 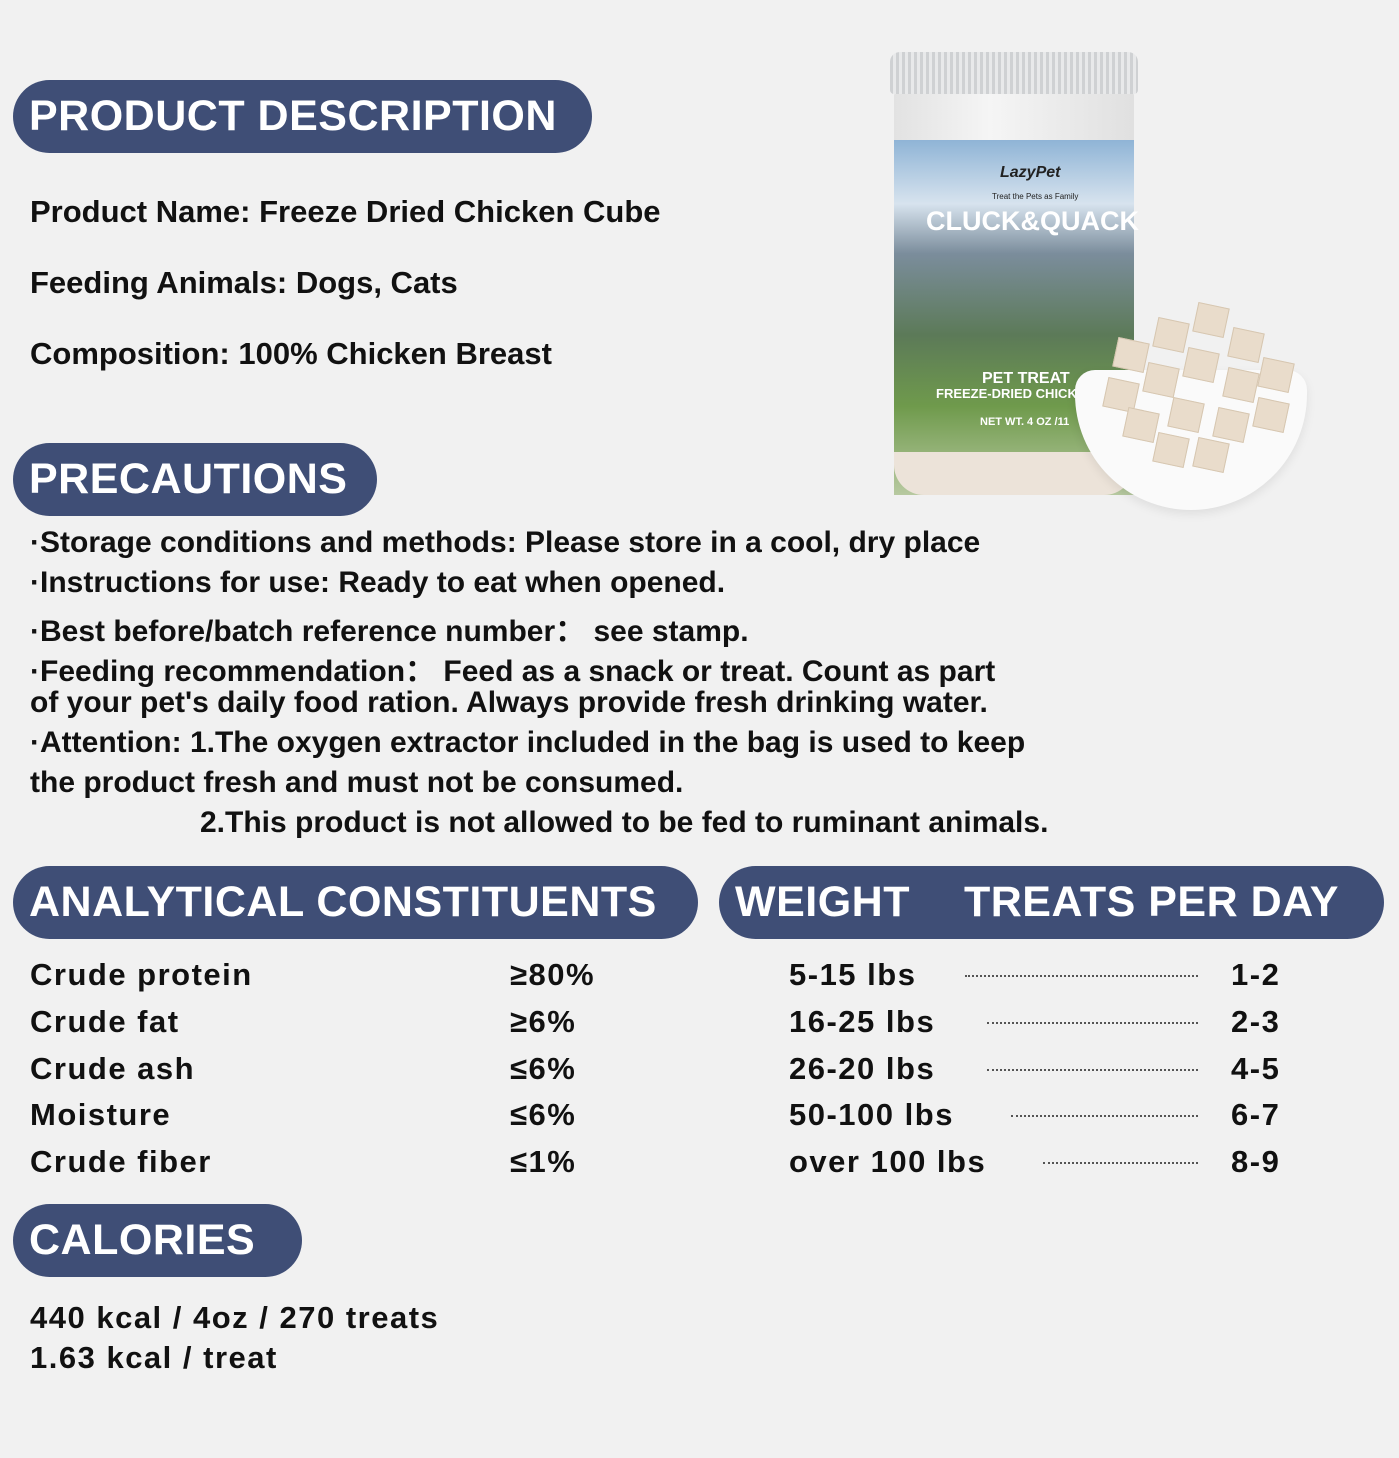 I want to click on treats-count: 6-7, so click(x=1256, y=1114).